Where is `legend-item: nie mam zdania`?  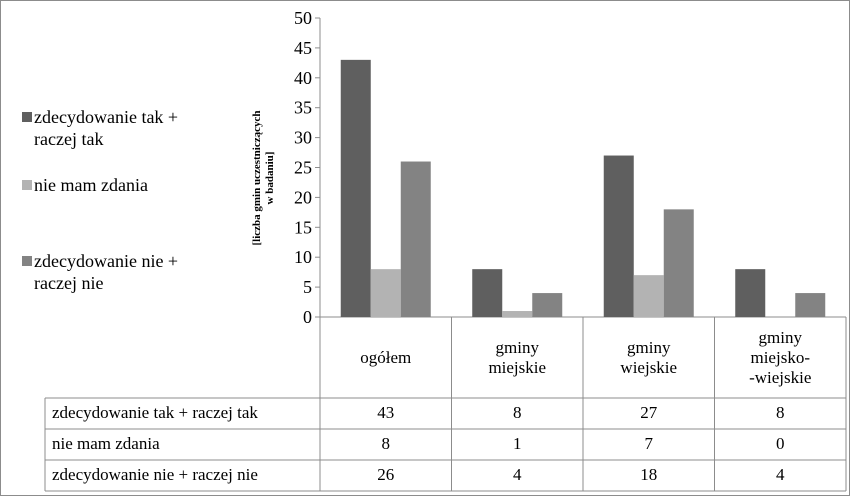 legend-item: nie mam zdania is located at coordinates (85, 185).